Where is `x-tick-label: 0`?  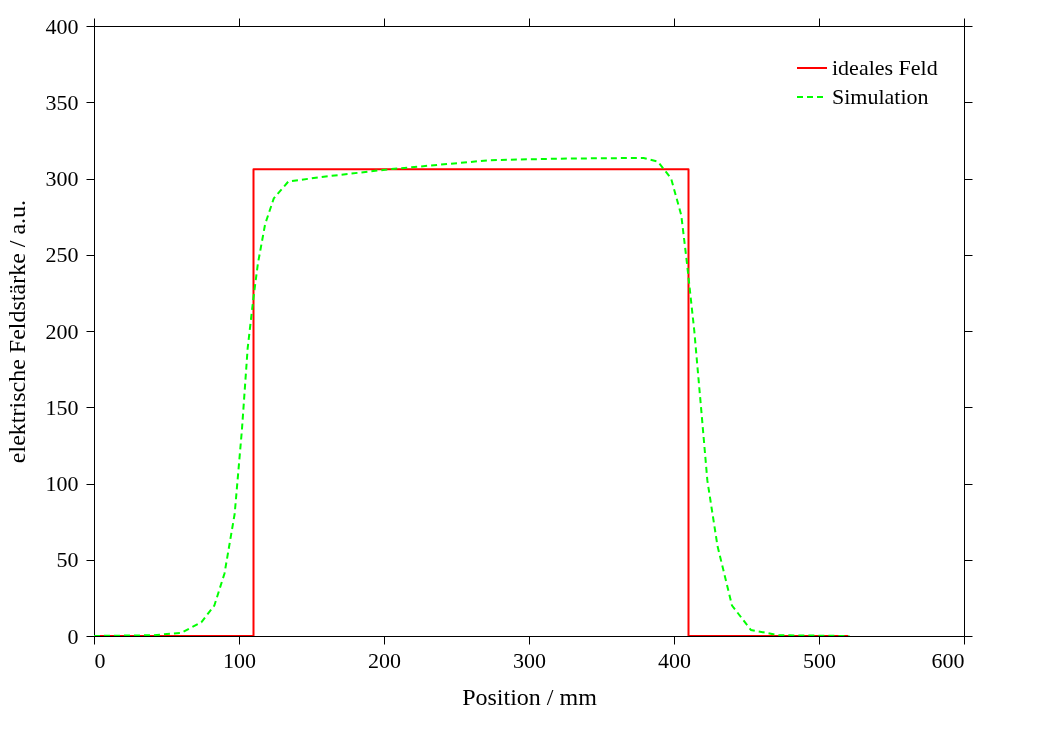
x-tick-label: 0 is located at coordinates (100, 660).